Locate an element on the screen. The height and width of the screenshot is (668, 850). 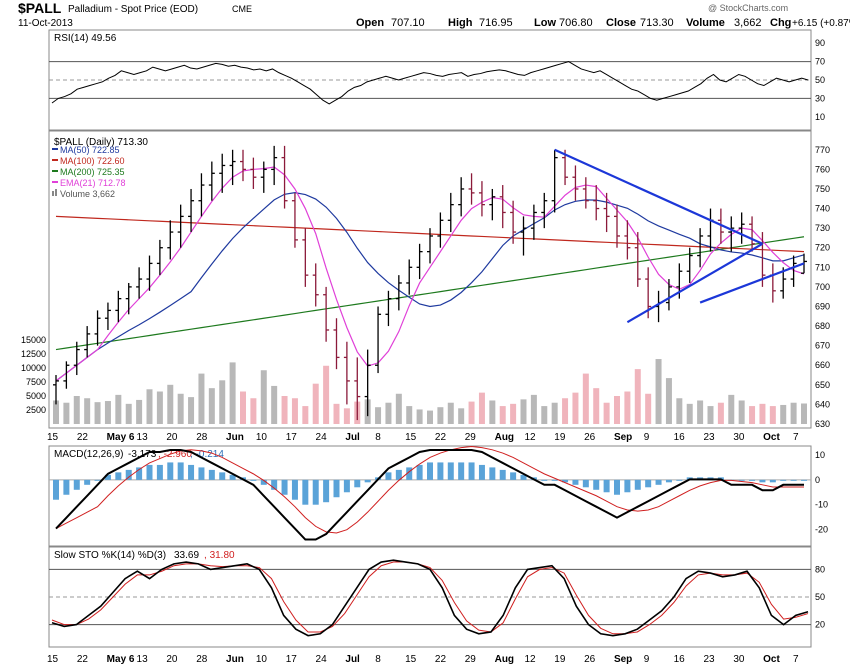
legend-ma100: MA(100) 722.60 is located at coordinates (92, 161).